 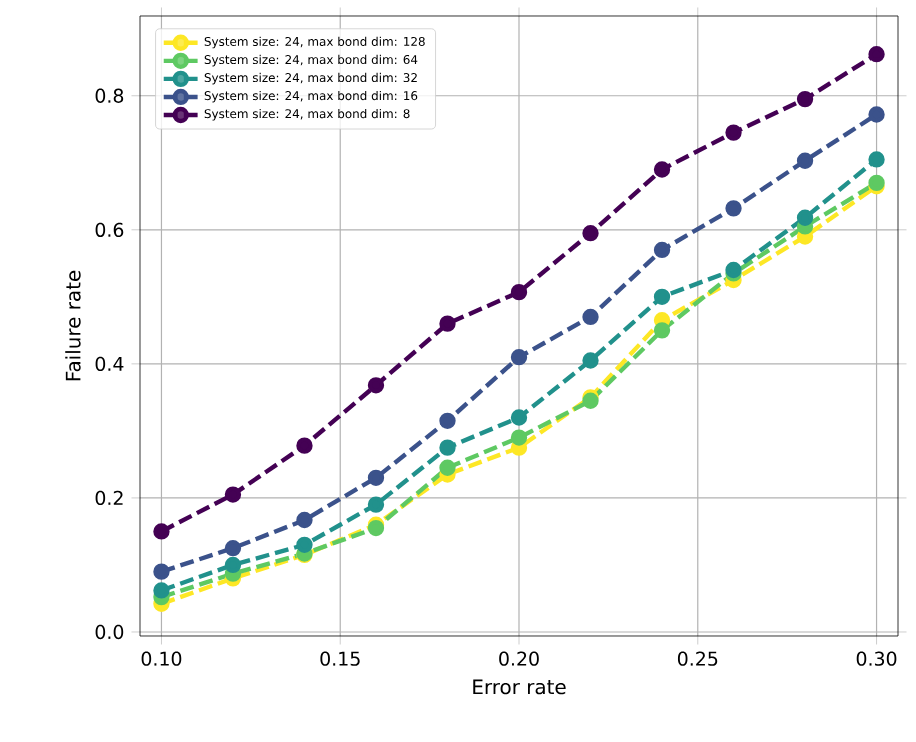 What do you see at coordinates (109, 95) in the screenshot?
I see `y-tick-label: 0.8` at bounding box center [109, 95].